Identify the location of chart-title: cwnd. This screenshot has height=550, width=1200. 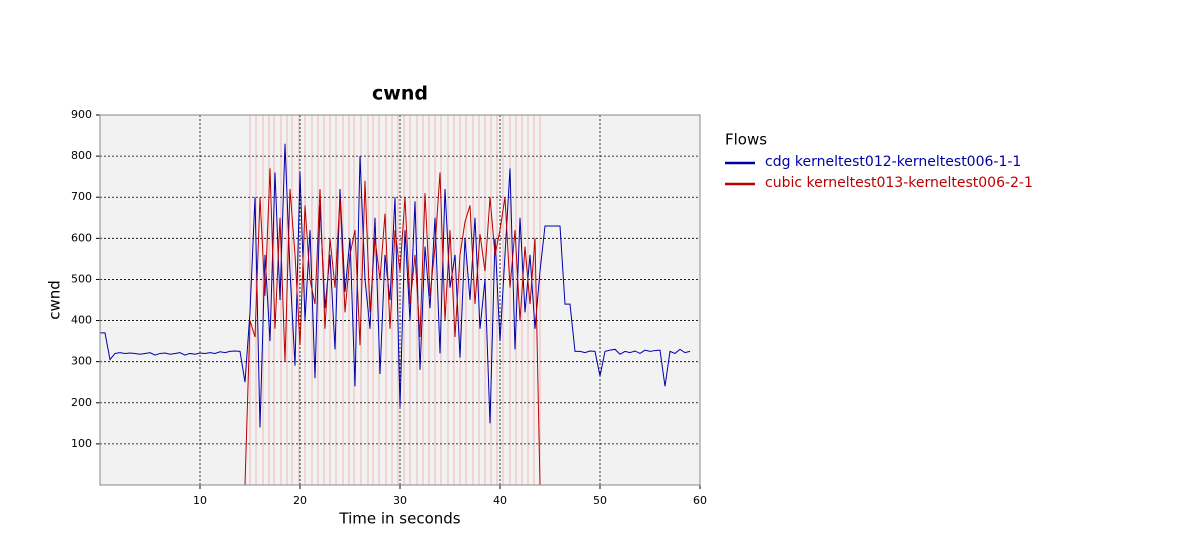
(400, 94).